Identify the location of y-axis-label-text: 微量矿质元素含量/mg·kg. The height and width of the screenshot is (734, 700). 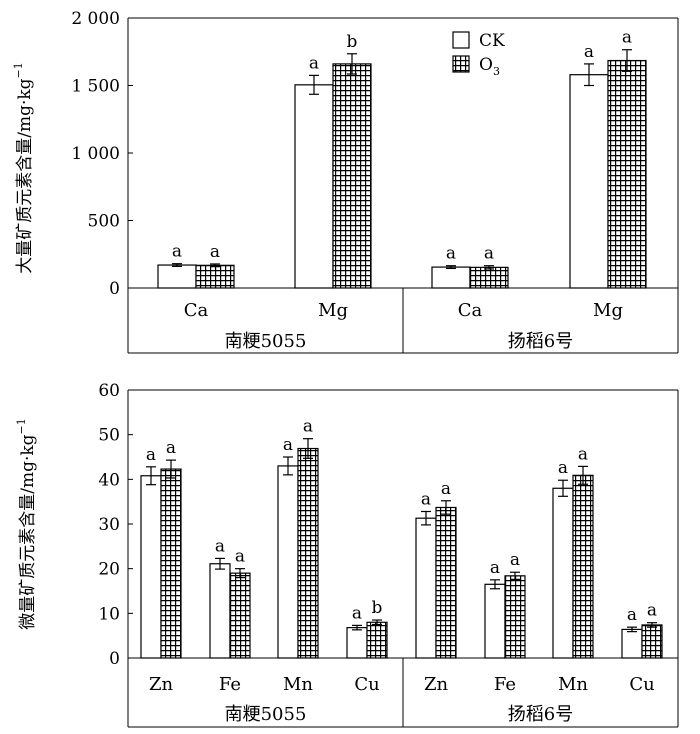
(28, 531).